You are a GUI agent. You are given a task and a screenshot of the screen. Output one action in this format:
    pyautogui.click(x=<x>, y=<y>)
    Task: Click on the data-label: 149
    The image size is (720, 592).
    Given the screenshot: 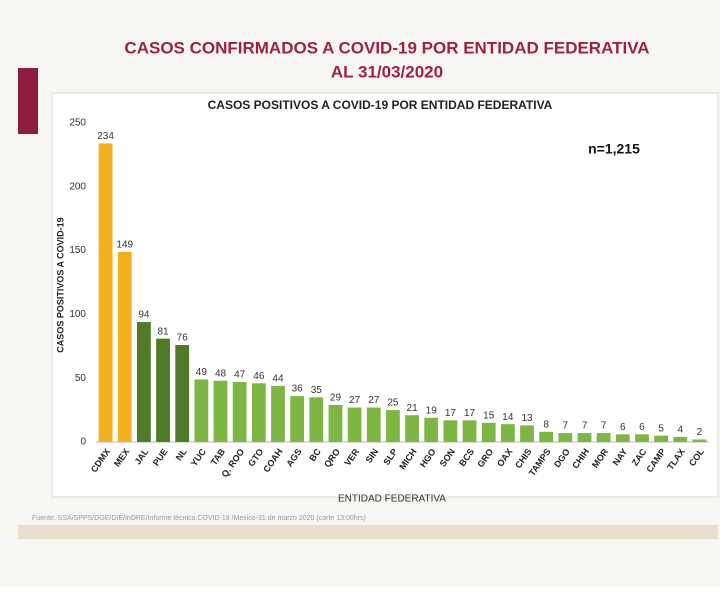 What is the action you would take?
    pyautogui.click(x=124, y=245)
    